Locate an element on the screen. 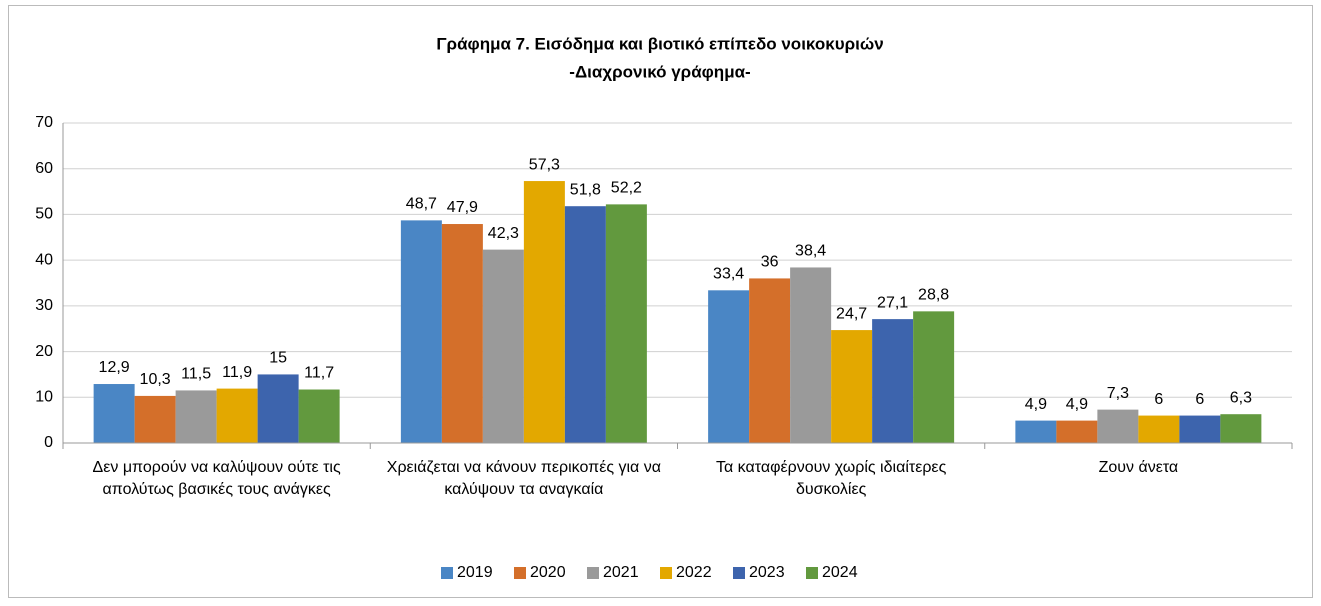  value-label: 11,7 is located at coordinates (319, 373).